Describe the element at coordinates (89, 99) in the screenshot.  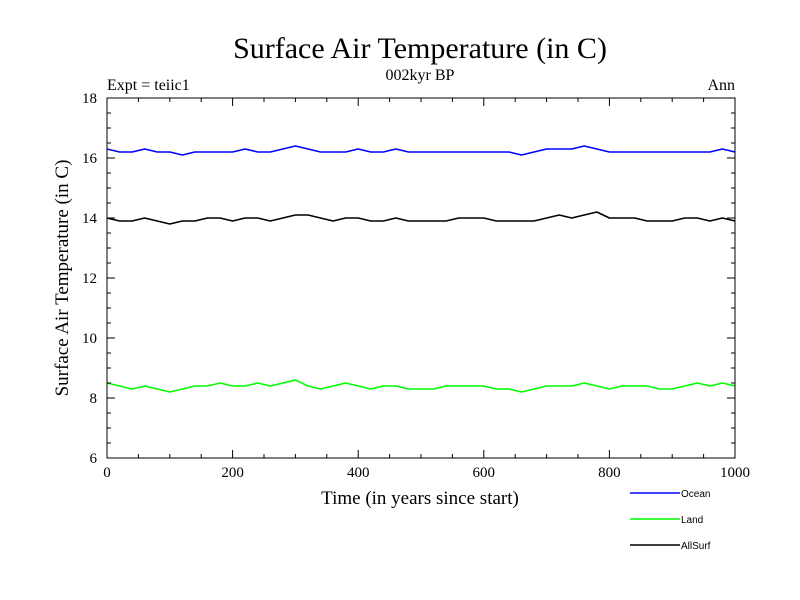
I see `y-tick-label: 18` at that location.